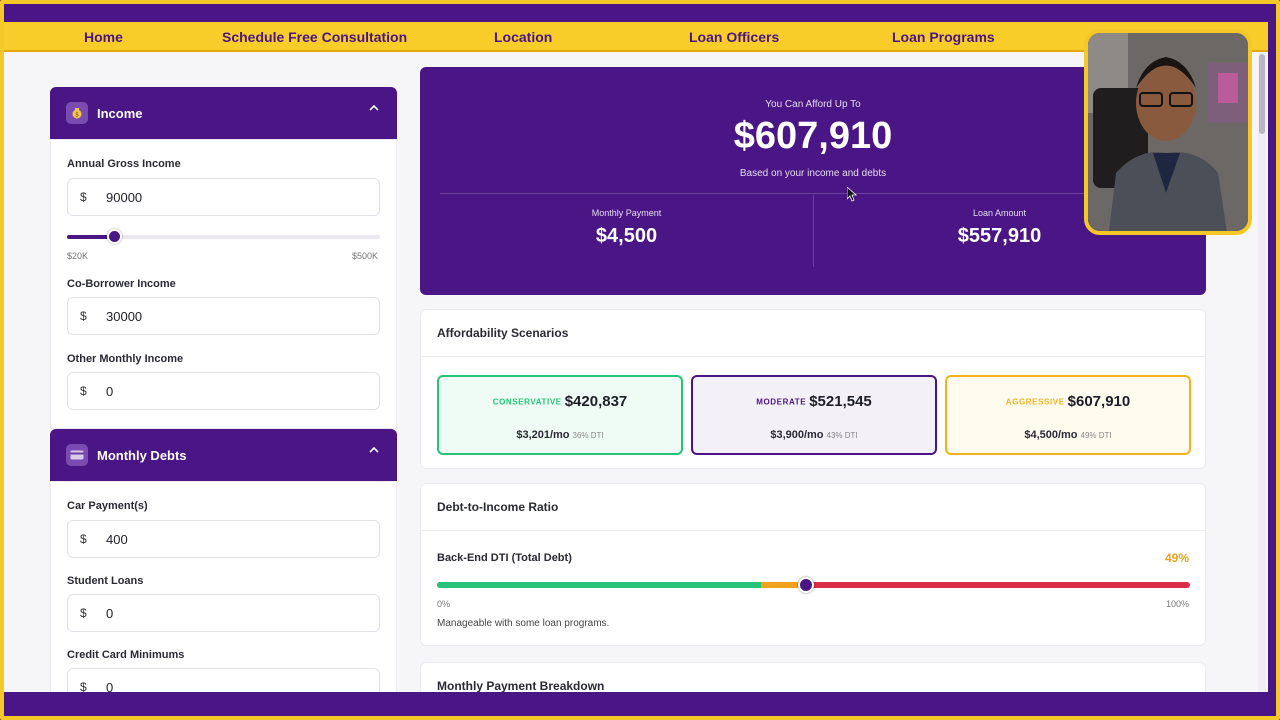 The height and width of the screenshot is (720, 1280). Describe the element at coordinates (223, 316) in the screenshot. I see `coborrower-income-input: $ 30000` at that location.